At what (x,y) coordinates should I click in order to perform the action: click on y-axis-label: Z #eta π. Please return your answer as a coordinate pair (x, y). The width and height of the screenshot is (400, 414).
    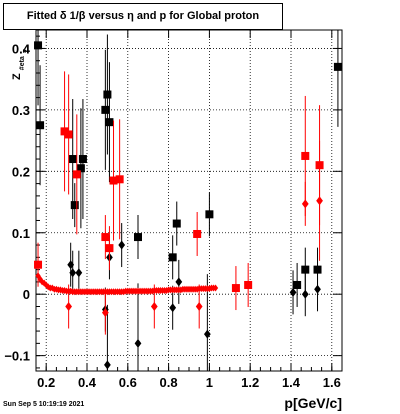
    Looking at the image, I should click on (16, 65).